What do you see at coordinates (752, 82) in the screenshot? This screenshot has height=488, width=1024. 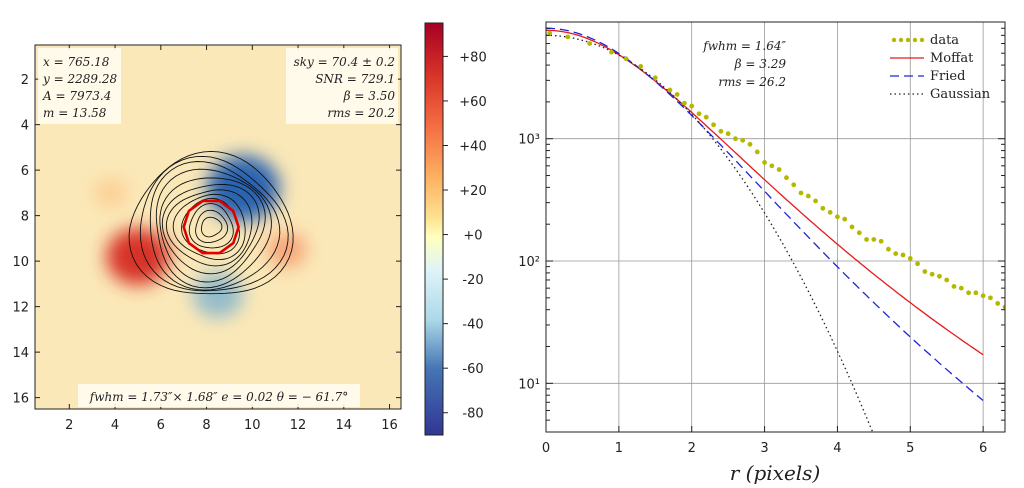 I see `annot-profile-rms: rms = 26.2` at bounding box center [752, 82].